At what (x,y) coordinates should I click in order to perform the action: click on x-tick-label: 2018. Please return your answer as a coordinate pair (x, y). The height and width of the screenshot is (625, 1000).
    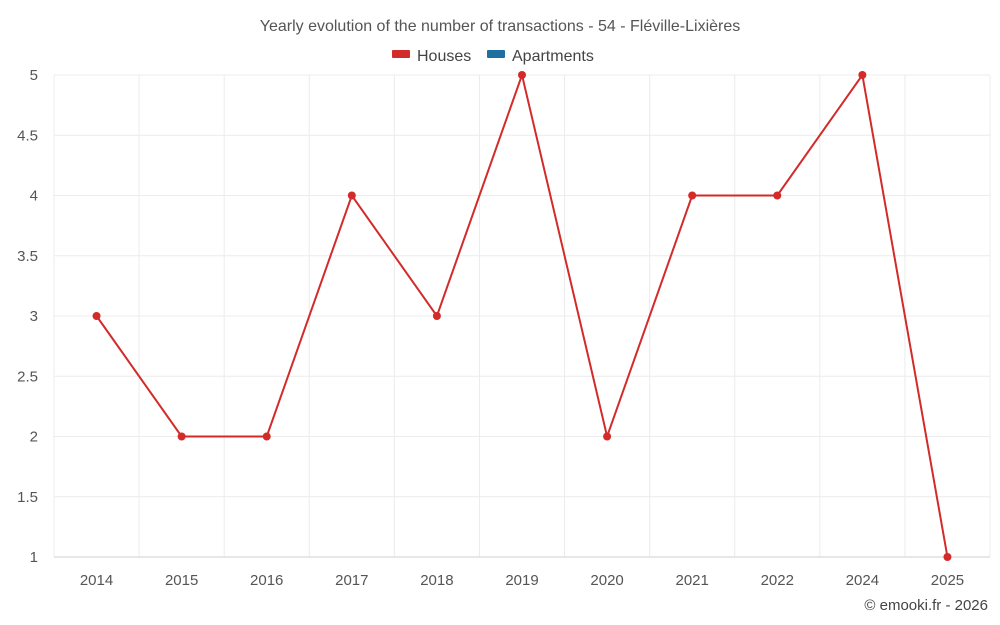
    Looking at the image, I should click on (436, 580).